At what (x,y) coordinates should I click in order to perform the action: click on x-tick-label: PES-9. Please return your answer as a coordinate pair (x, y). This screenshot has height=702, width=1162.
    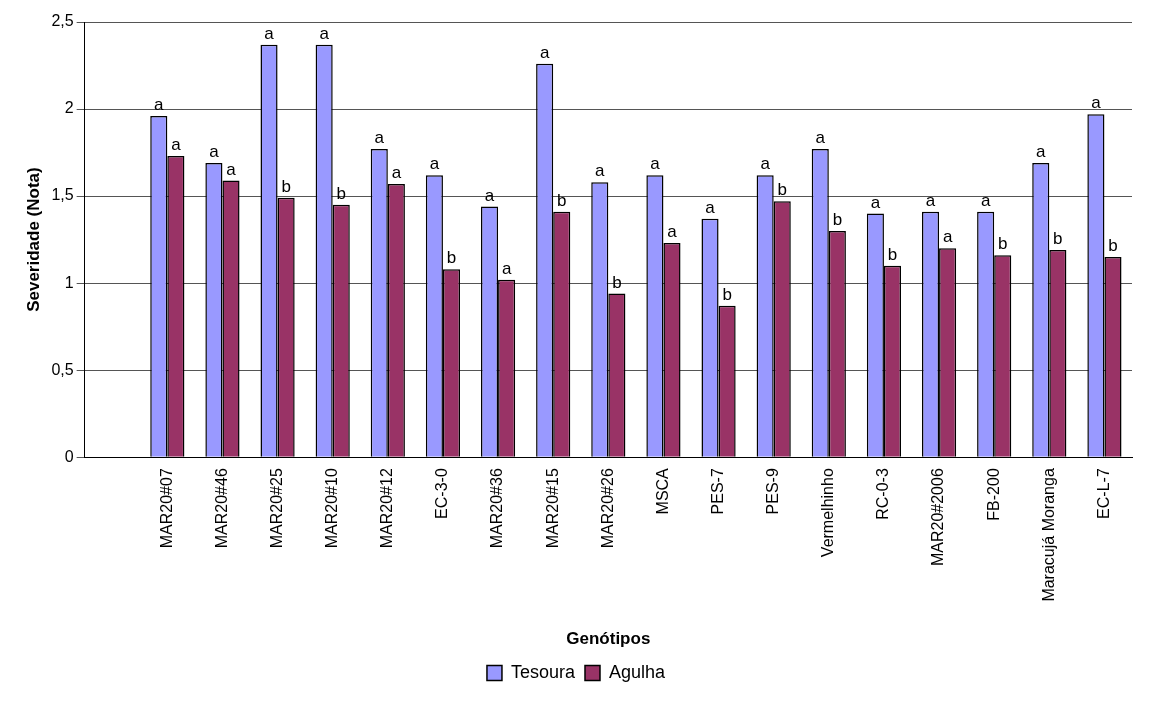
    Looking at the image, I should click on (773, 491).